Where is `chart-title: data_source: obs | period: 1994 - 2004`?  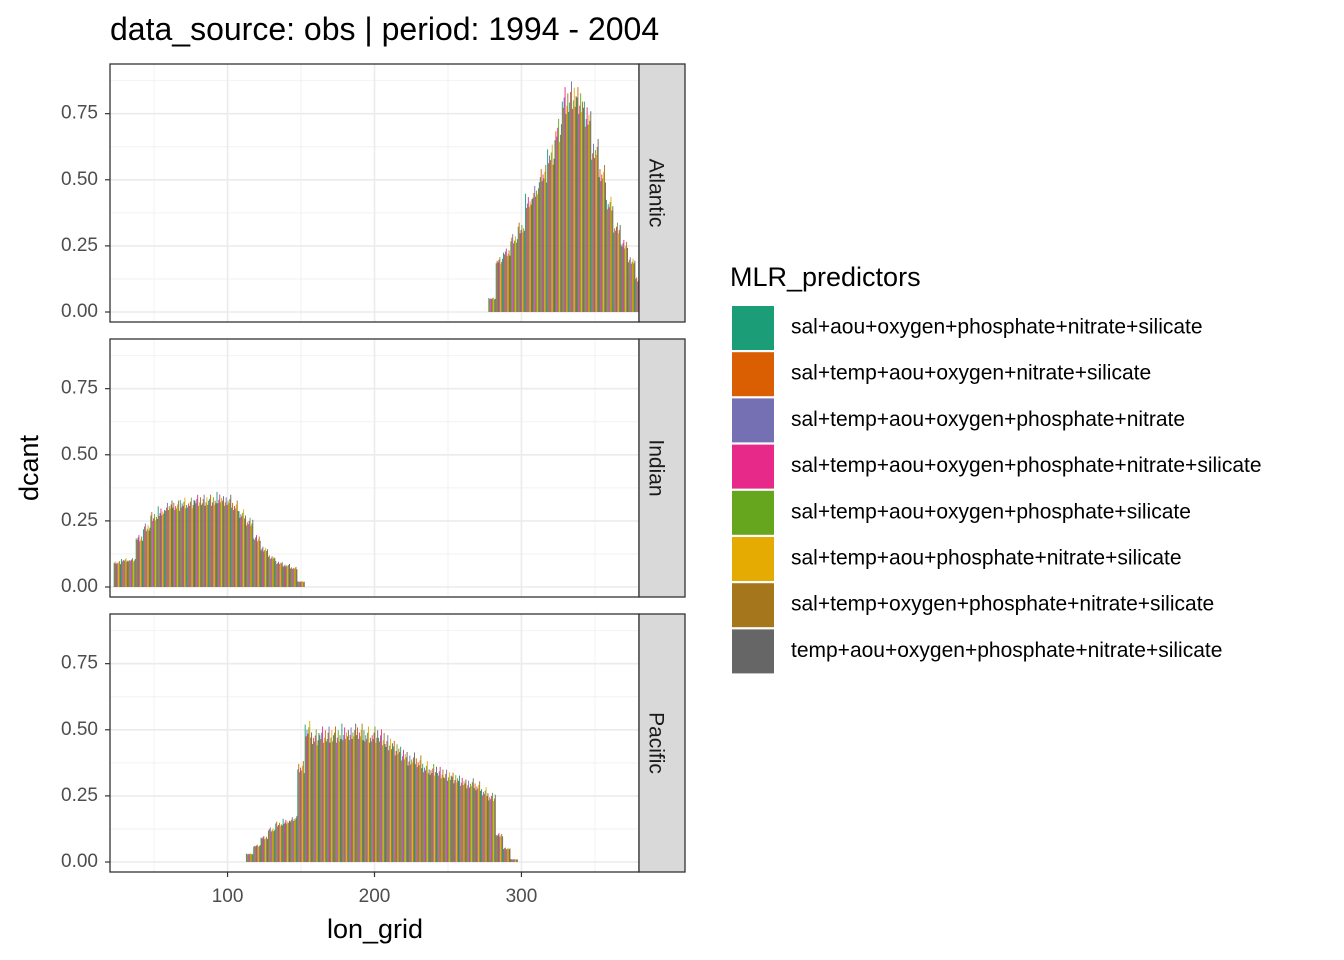
chart-title: data_source: obs | period: 1994 - 2004 is located at coordinates (384, 29).